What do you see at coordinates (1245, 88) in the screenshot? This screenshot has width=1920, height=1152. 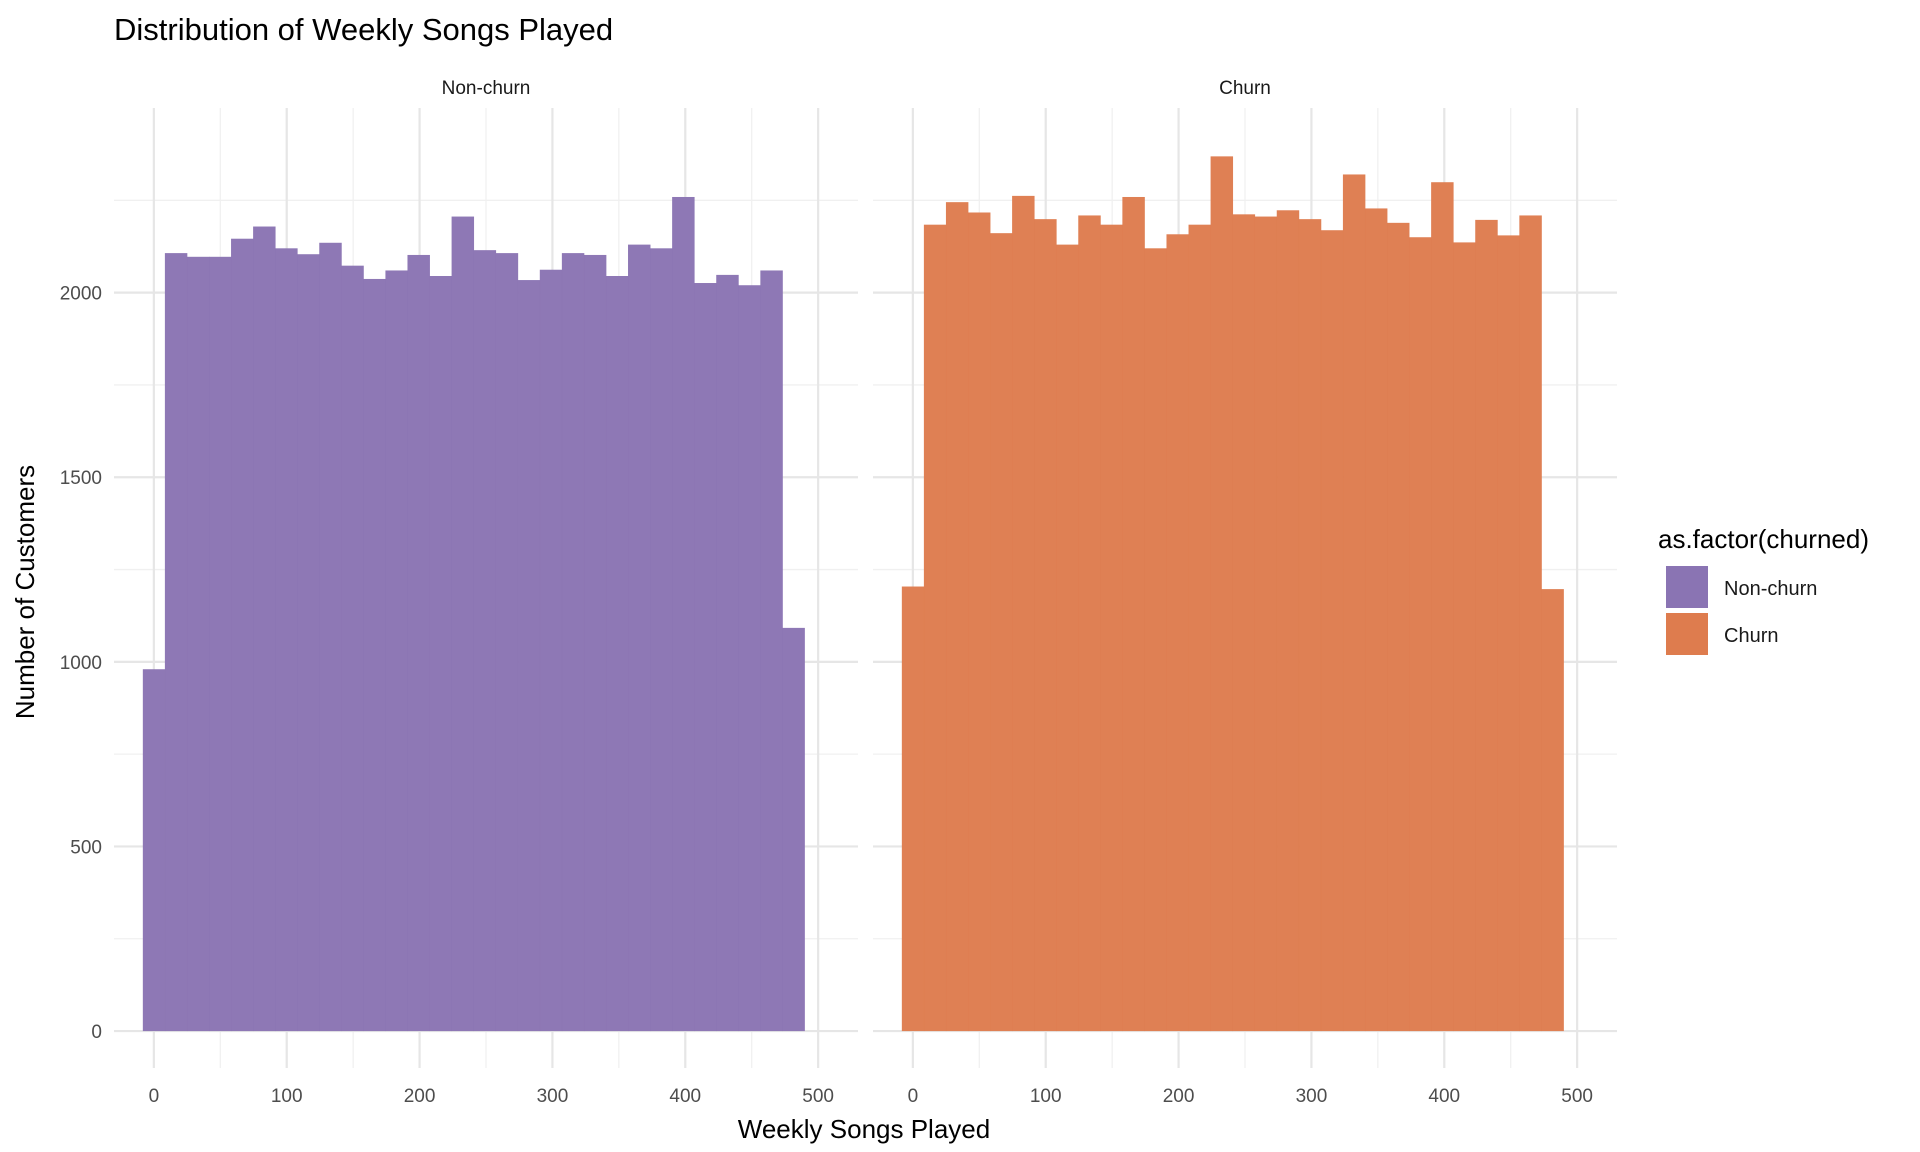 I see `facet-strip-label: Churn` at bounding box center [1245, 88].